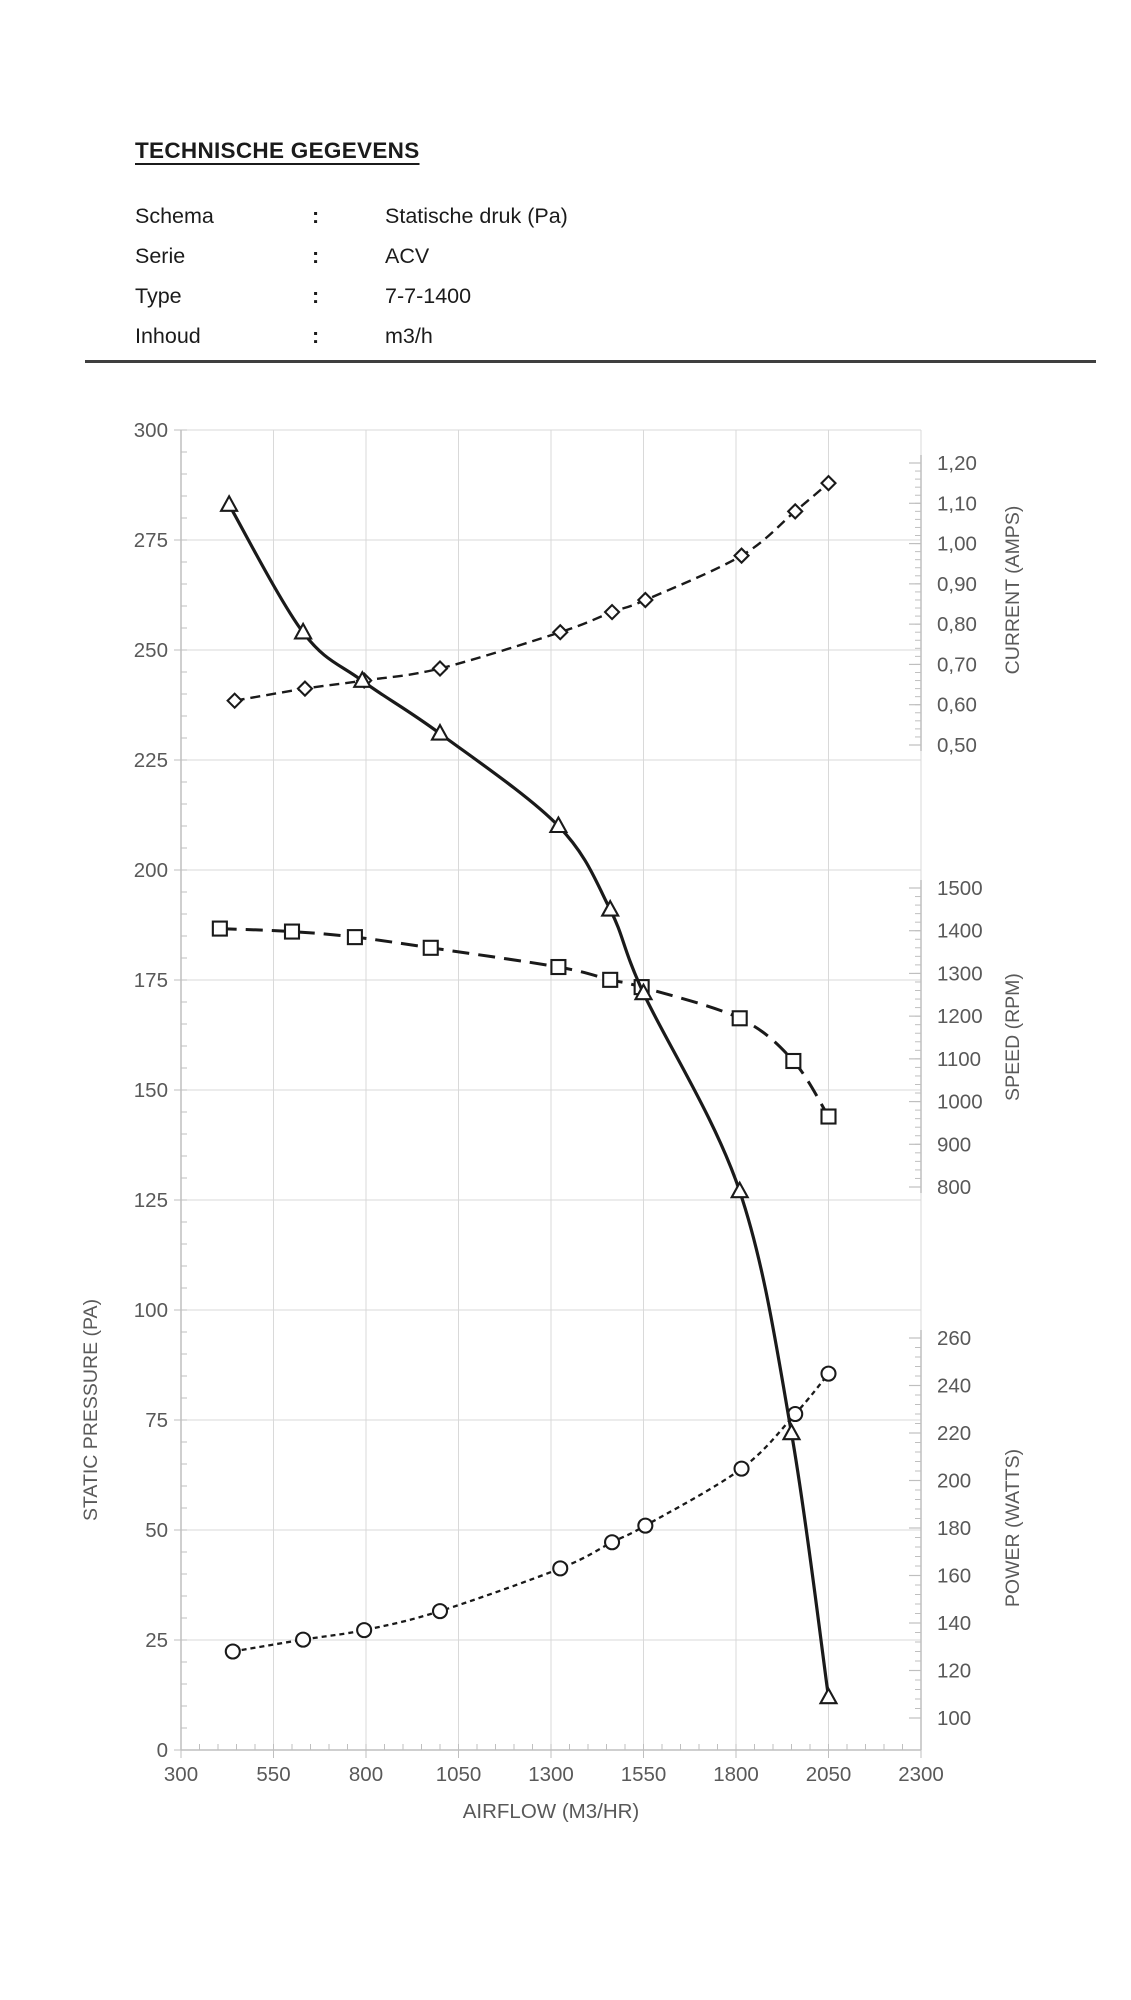 The height and width of the screenshot is (2000, 1131). I want to click on pressure-tick-label: 50, so click(156, 1530).